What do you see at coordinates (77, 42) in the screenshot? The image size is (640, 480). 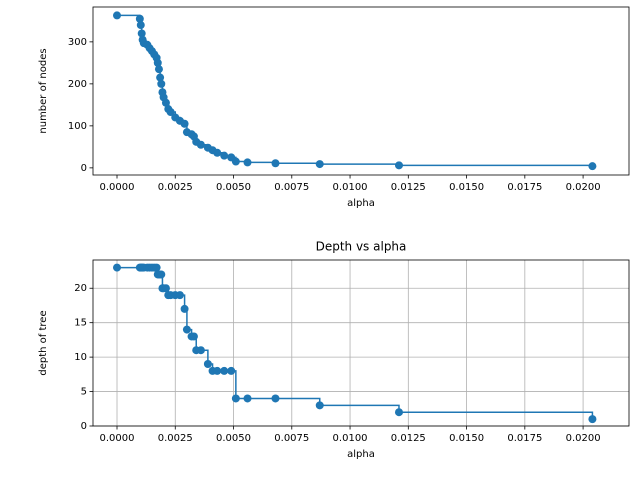 I see `y-tick-label: 300` at bounding box center [77, 42].